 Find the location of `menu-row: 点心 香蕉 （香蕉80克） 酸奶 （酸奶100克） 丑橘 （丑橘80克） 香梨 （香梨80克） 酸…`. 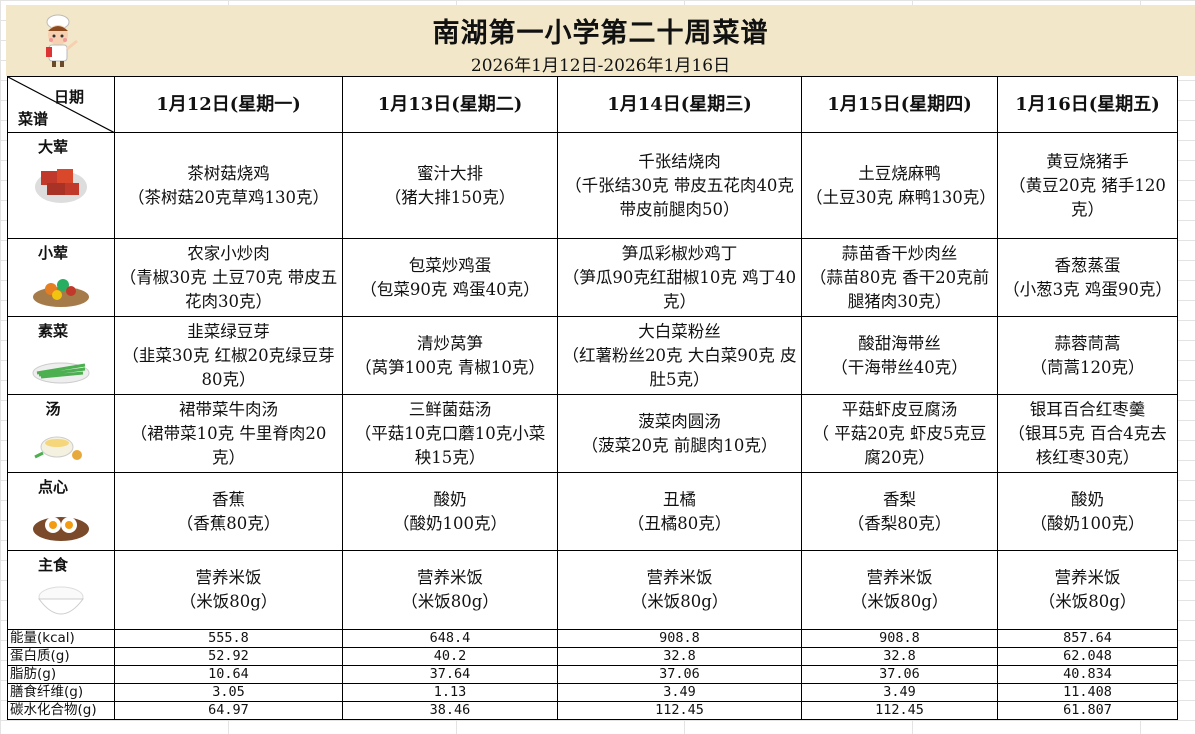

menu-row: 点心 香蕉 （香蕉80克） 酸奶 （酸奶100克） 丑橘 （丑橘80克） 香梨 （香梨80克） 酸… is located at coordinates (592, 511).